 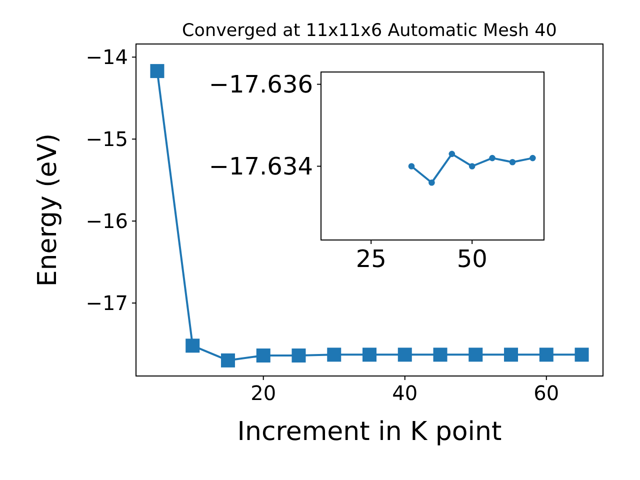 I want to click on y-tick-label: −16, so click(x=107, y=221).